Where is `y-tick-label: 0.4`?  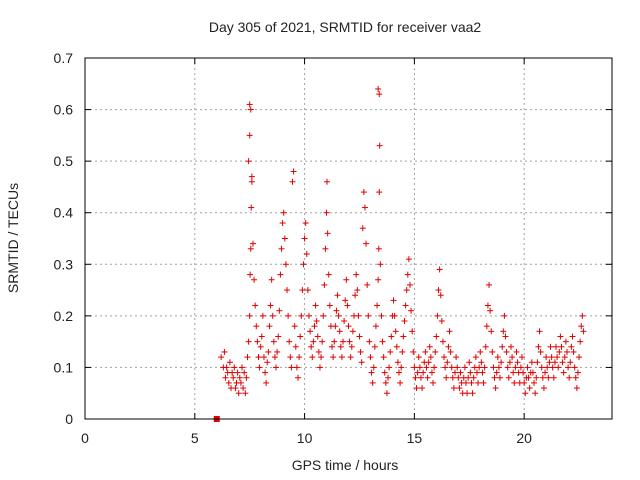
y-tick-label: 0.4 is located at coordinates (64, 213).